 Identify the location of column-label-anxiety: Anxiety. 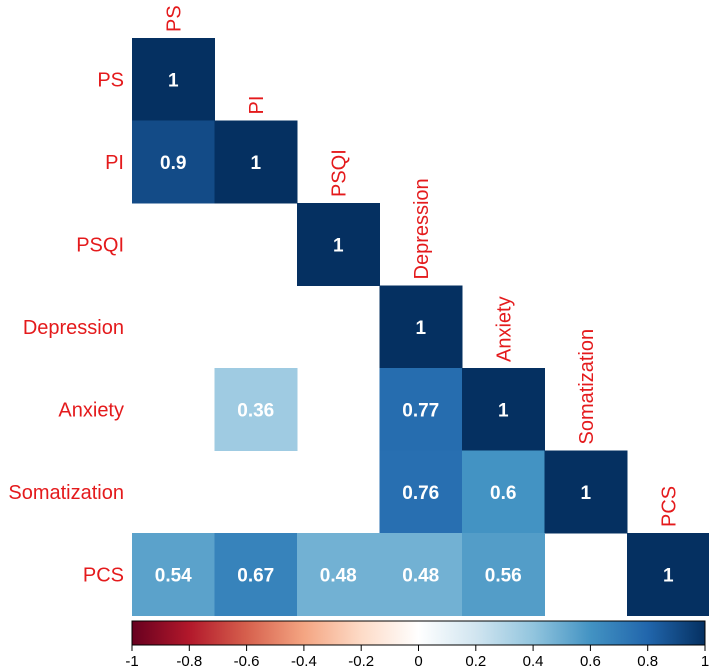
(504, 329).